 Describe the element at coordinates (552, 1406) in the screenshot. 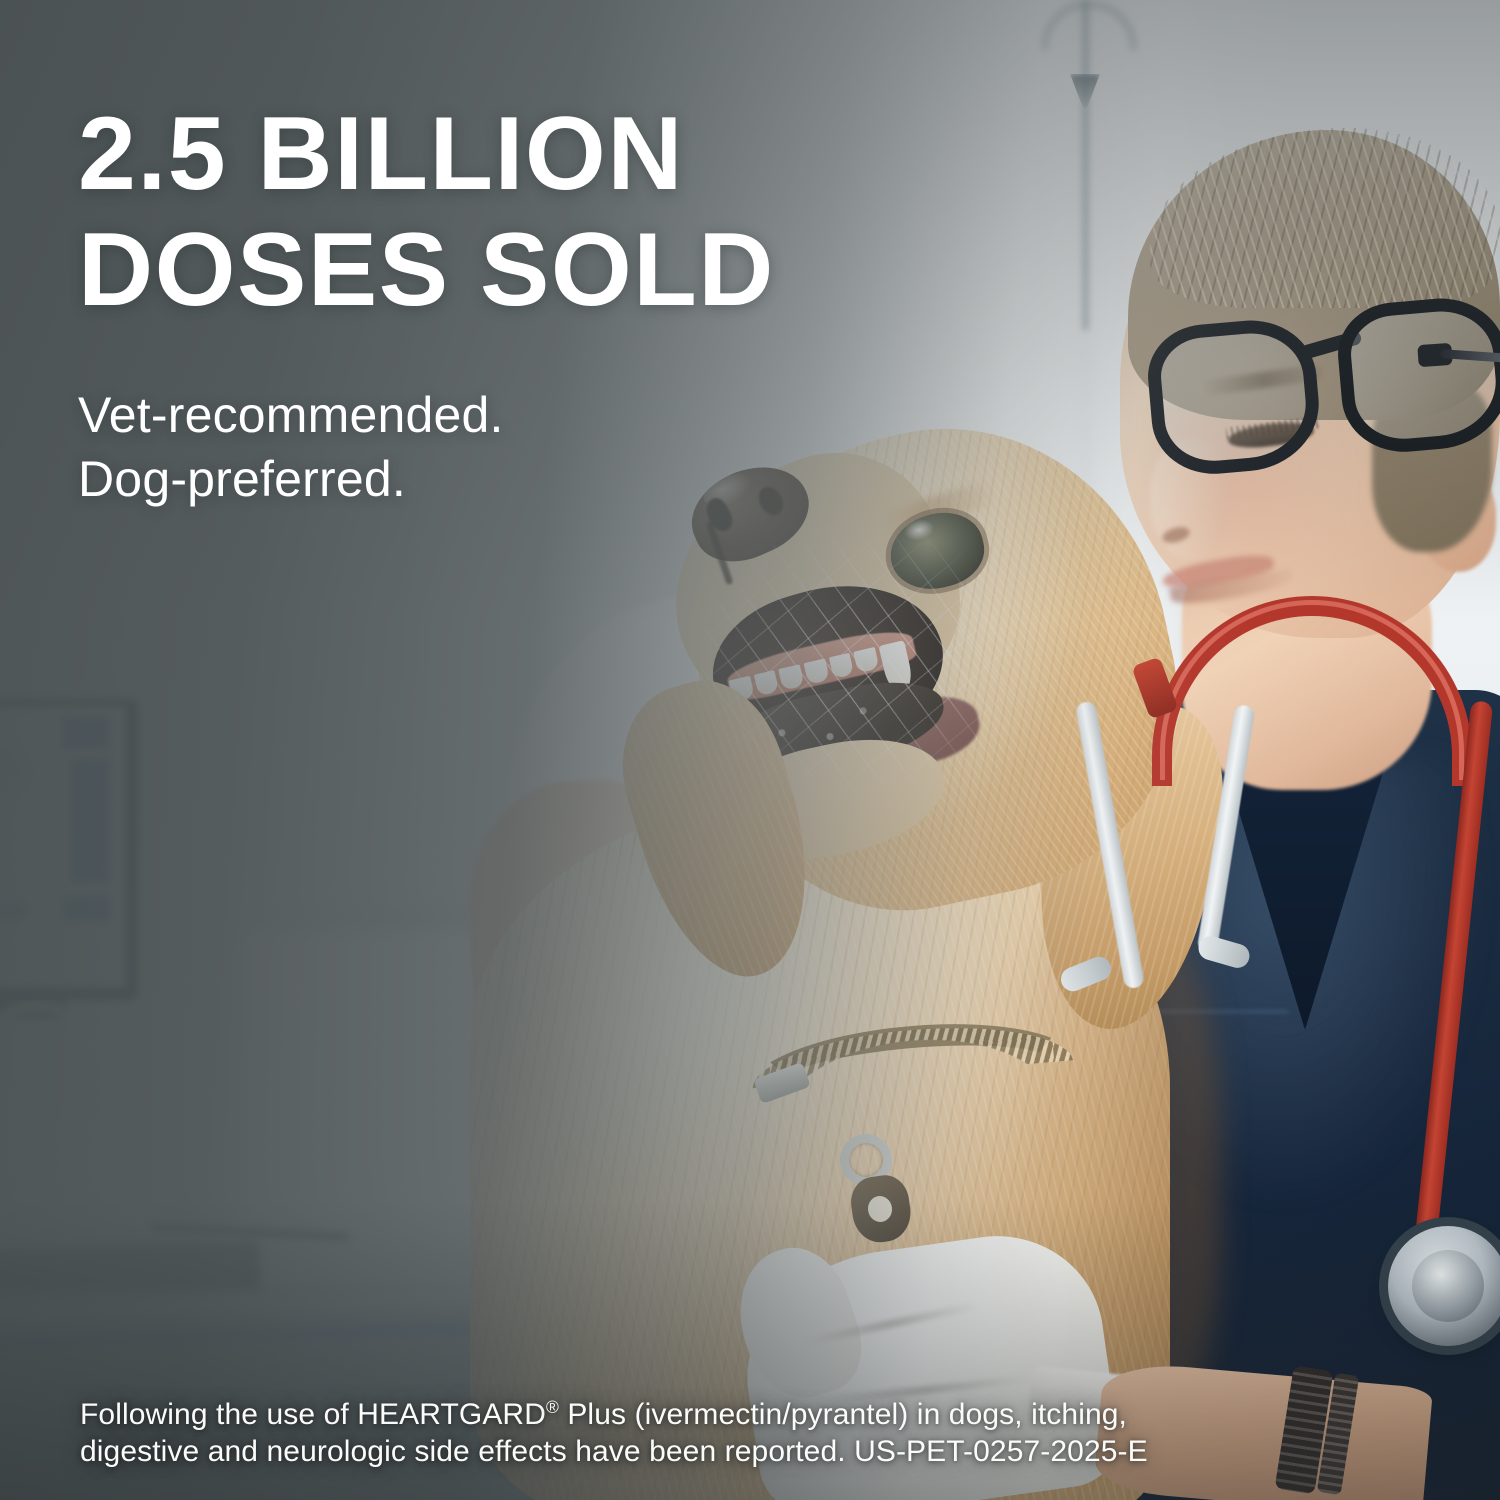

I see `registered-trademark-symbol: ®` at that location.